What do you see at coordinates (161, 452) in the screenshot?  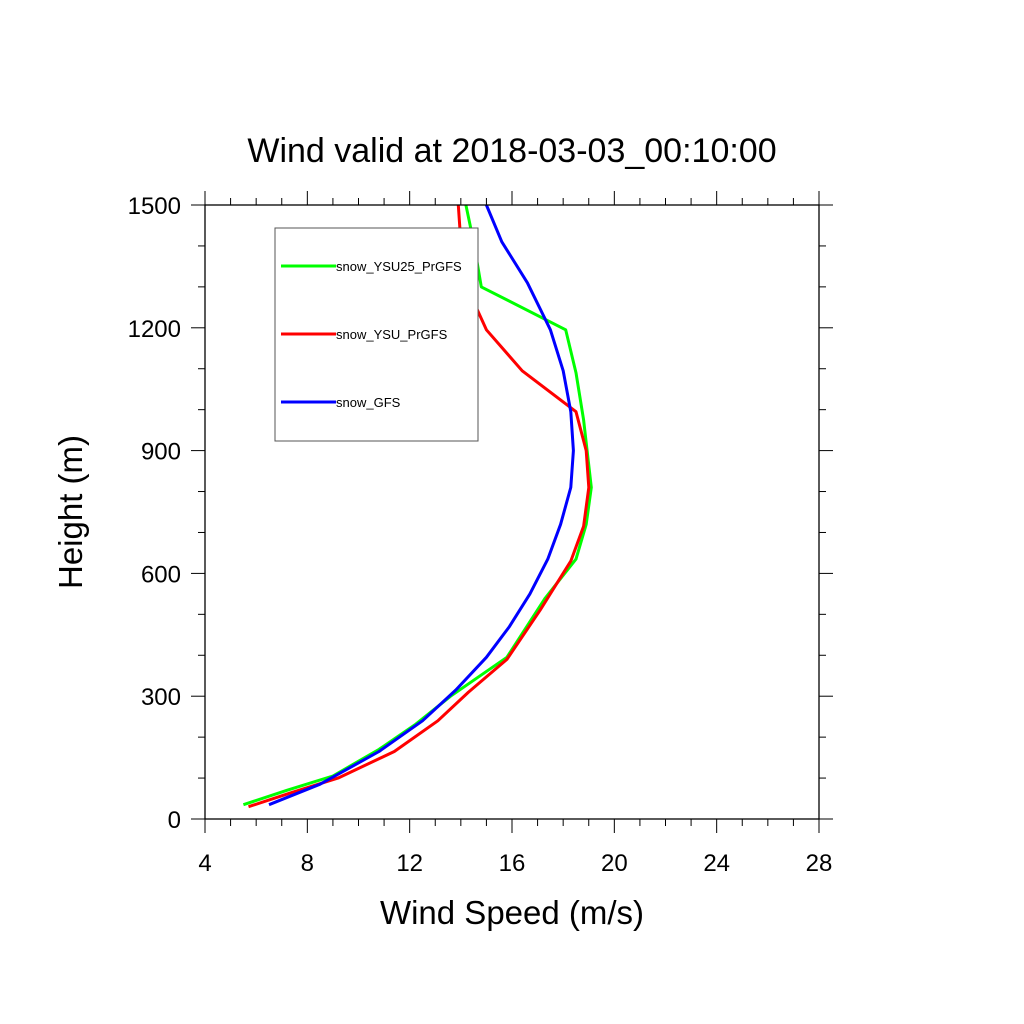 I see `y-tick-label: 900` at bounding box center [161, 452].